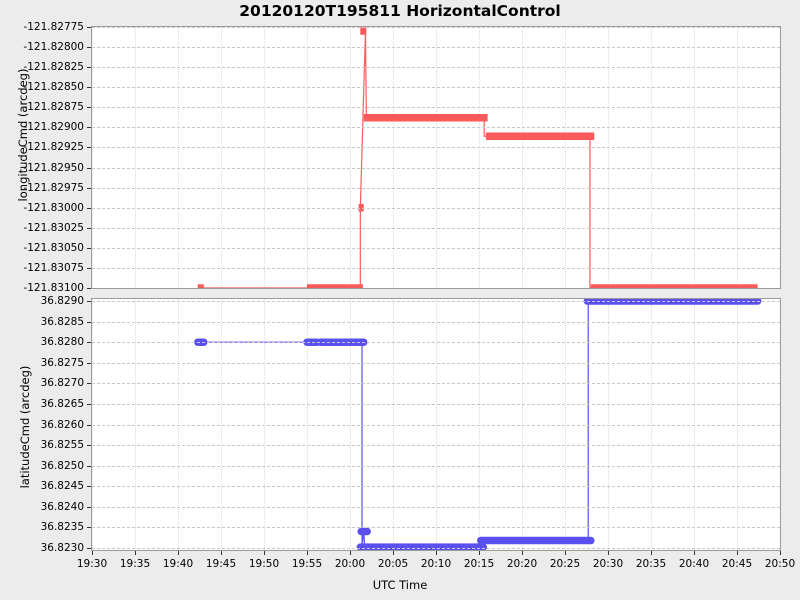 This screenshot has height=600, width=800. Describe the element at coordinates (651, 564) in the screenshot. I see `x-tick-label: 20:35` at that location.